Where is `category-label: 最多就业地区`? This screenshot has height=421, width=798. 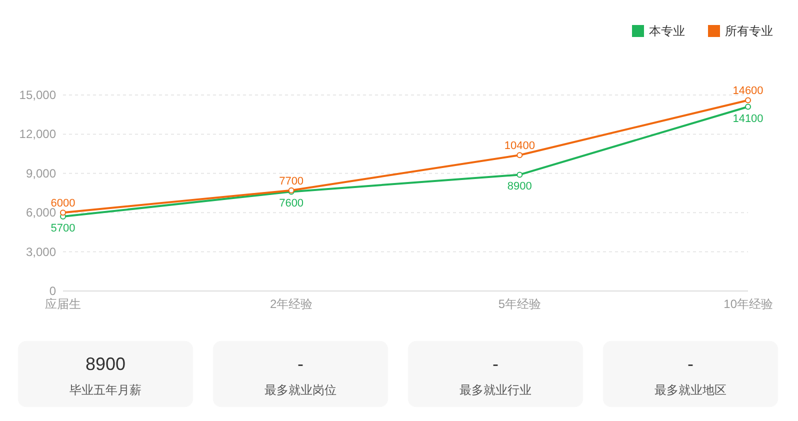
category-label: 最多就业地区 is located at coordinates (690, 390).